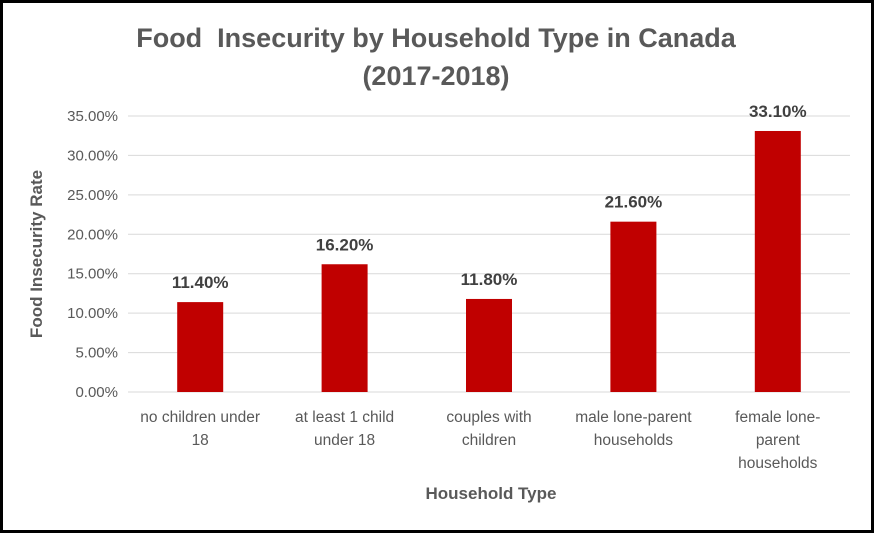 The width and height of the screenshot is (874, 533). I want to click on y-tick-label: 35.00%, so click(92, 116).